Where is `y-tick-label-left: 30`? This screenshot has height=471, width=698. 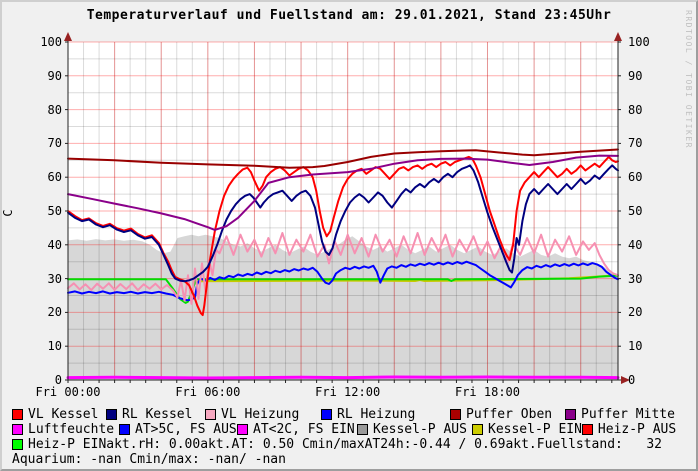 y-tick-label-left: 30 is located at coordinates (54, 278).